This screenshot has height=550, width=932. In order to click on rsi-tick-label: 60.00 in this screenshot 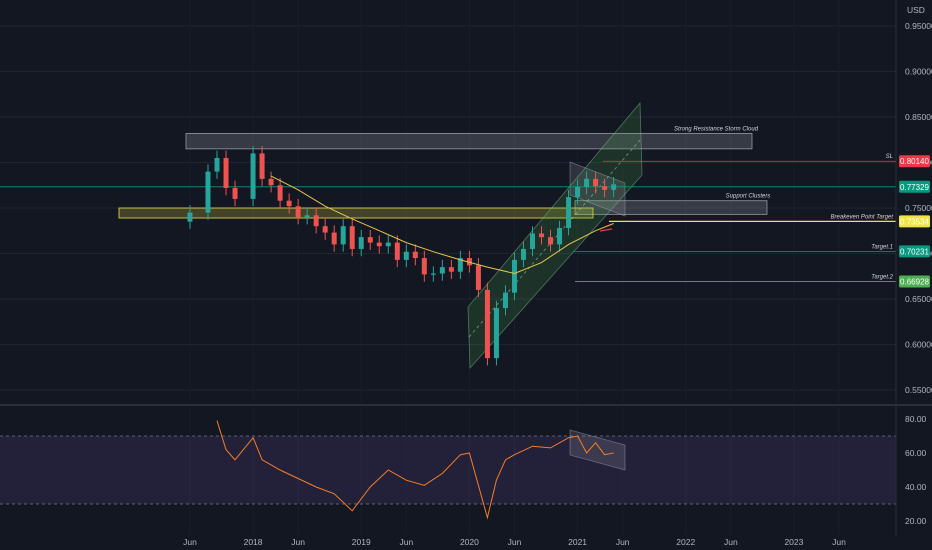, I will do `click(916, 453)`.